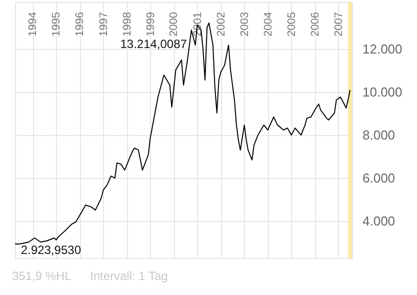 The image size is (417, 295). I want to click on annotation: 13.214,0087, so click(154, 43).